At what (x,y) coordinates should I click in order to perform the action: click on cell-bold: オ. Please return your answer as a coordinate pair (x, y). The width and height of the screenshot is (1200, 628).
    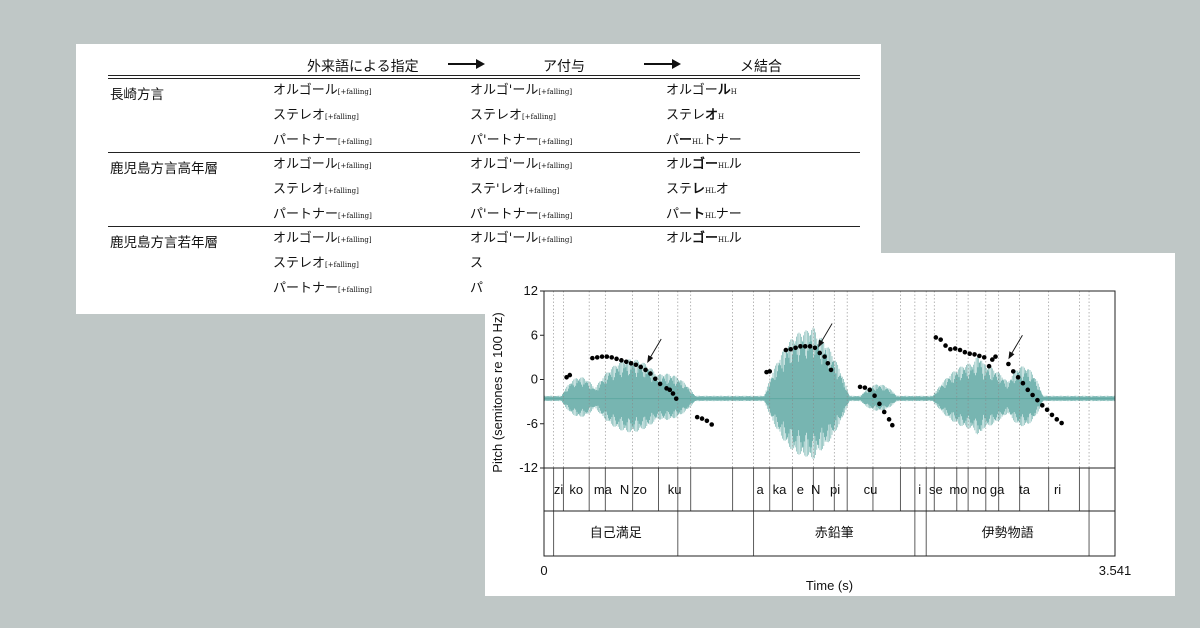
    Looking at the image, I should click on (712, 115).